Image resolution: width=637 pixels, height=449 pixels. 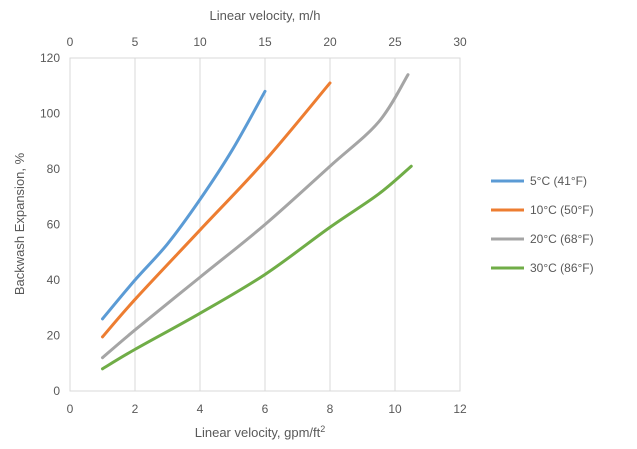 I want to click on x2-tick-label: 30, so click(x=460, y=42).